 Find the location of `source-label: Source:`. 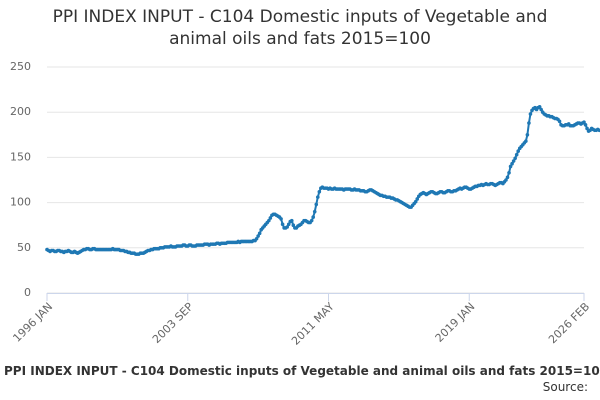

source-label: Source: is located at coordinates (565, 387).